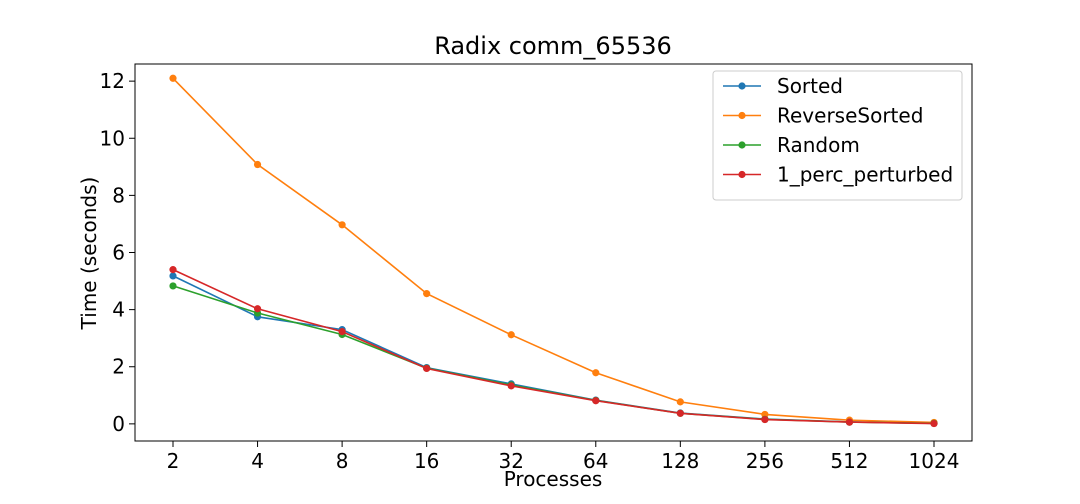  What do you see at coordinates (342, 461) in the screenshot?
I see `x-tick-label-2: 8` at bounding box center [342, 461].